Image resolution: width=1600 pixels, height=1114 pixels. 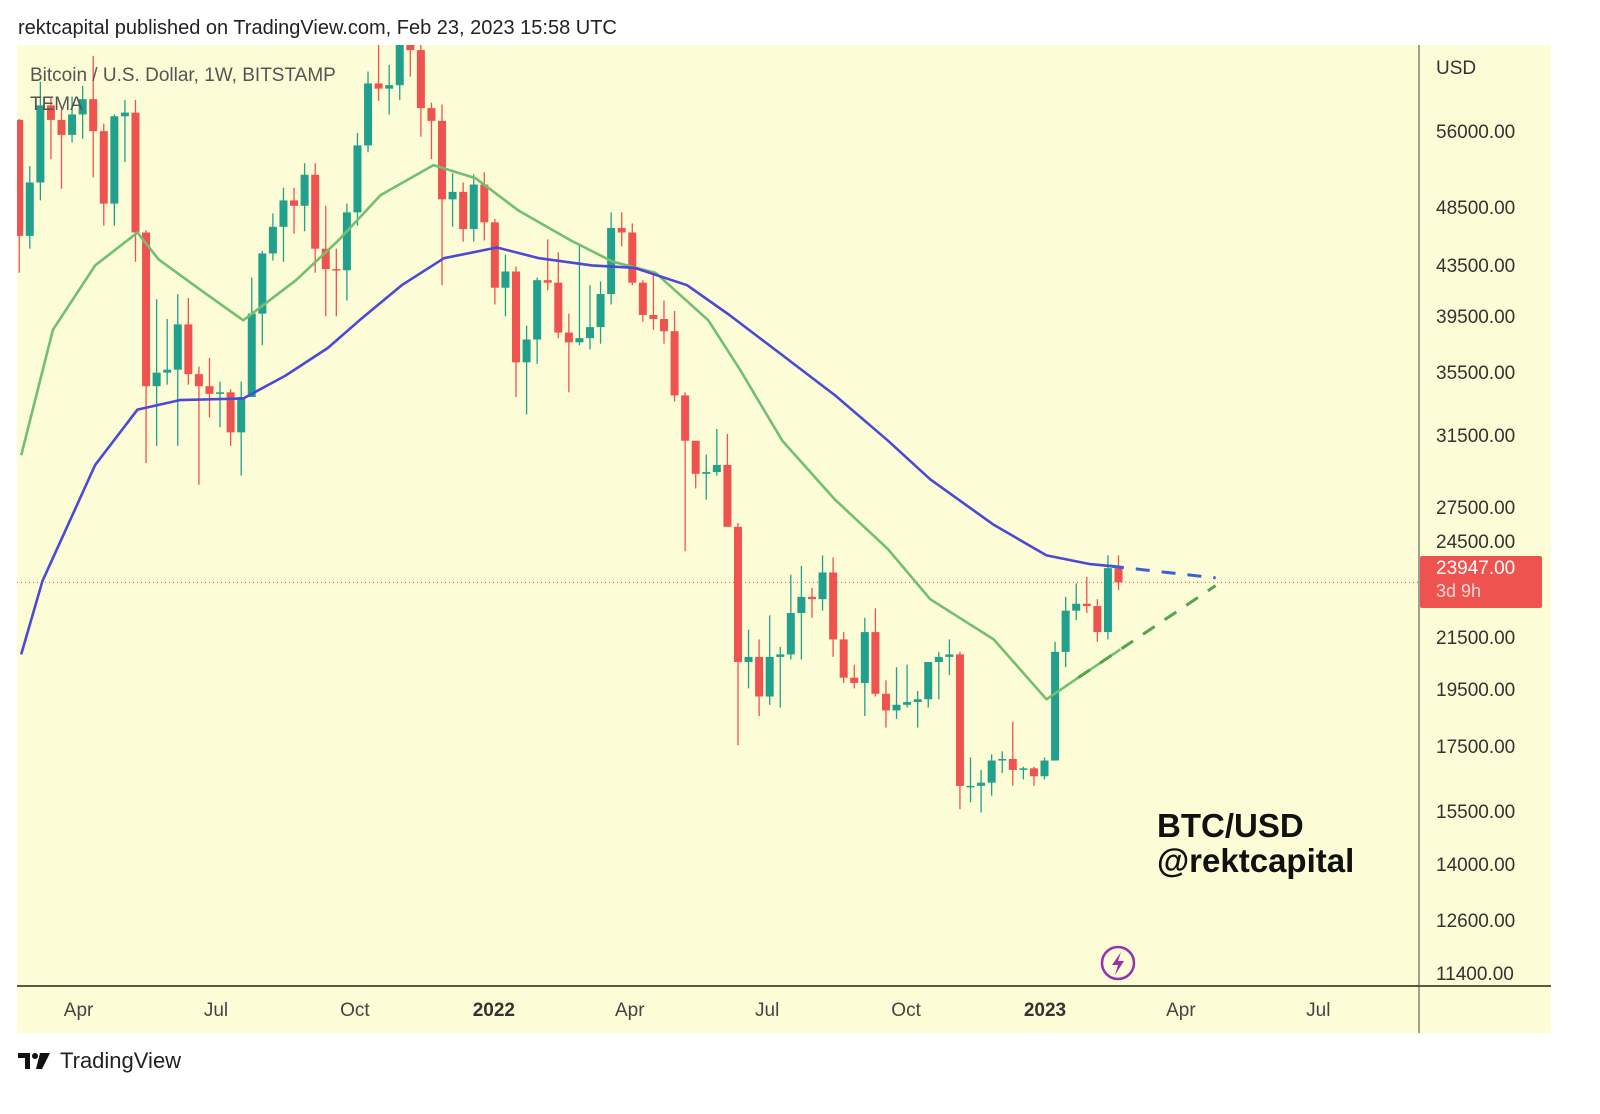 I want to click on price-tick: 35500.00, so click(x=1476, y=374).